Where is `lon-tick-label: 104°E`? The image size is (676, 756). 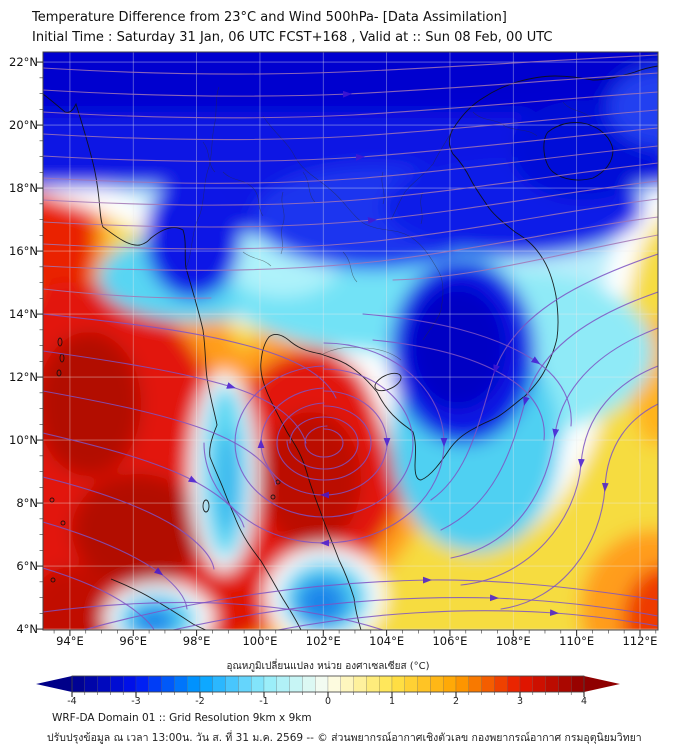 lon-tick-label: 104°E is located at coordinates (387, 641).